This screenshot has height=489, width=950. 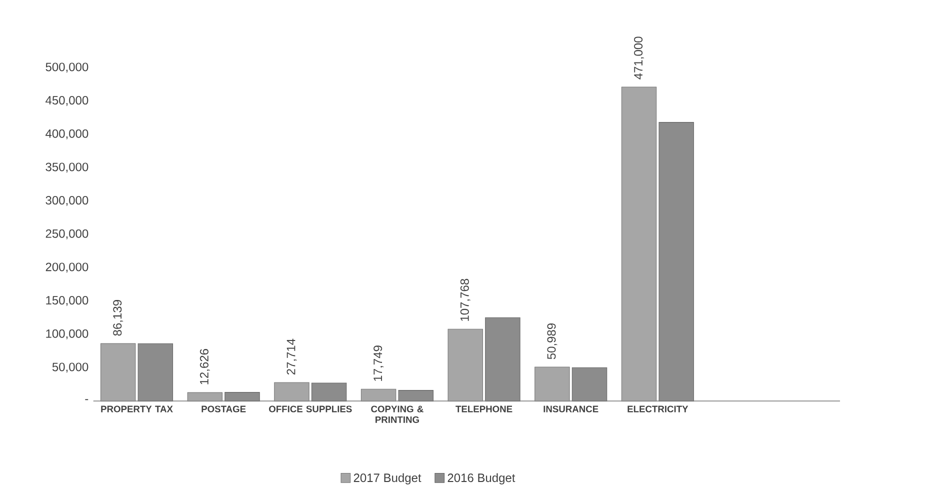 I want to click on data-label: 107,768, so click(x=465, y=299).